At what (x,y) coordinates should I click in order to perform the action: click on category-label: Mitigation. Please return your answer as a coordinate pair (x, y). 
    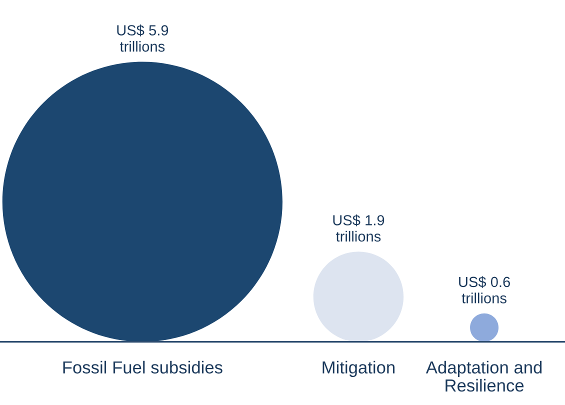
    Looking at the image, I should click on (358, 369).